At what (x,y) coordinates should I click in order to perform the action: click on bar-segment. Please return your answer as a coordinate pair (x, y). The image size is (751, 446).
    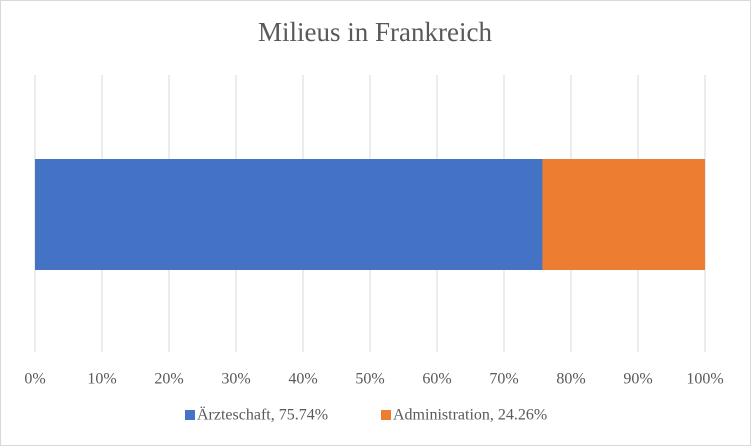
    Looking at the image, I should click on (623, 214).